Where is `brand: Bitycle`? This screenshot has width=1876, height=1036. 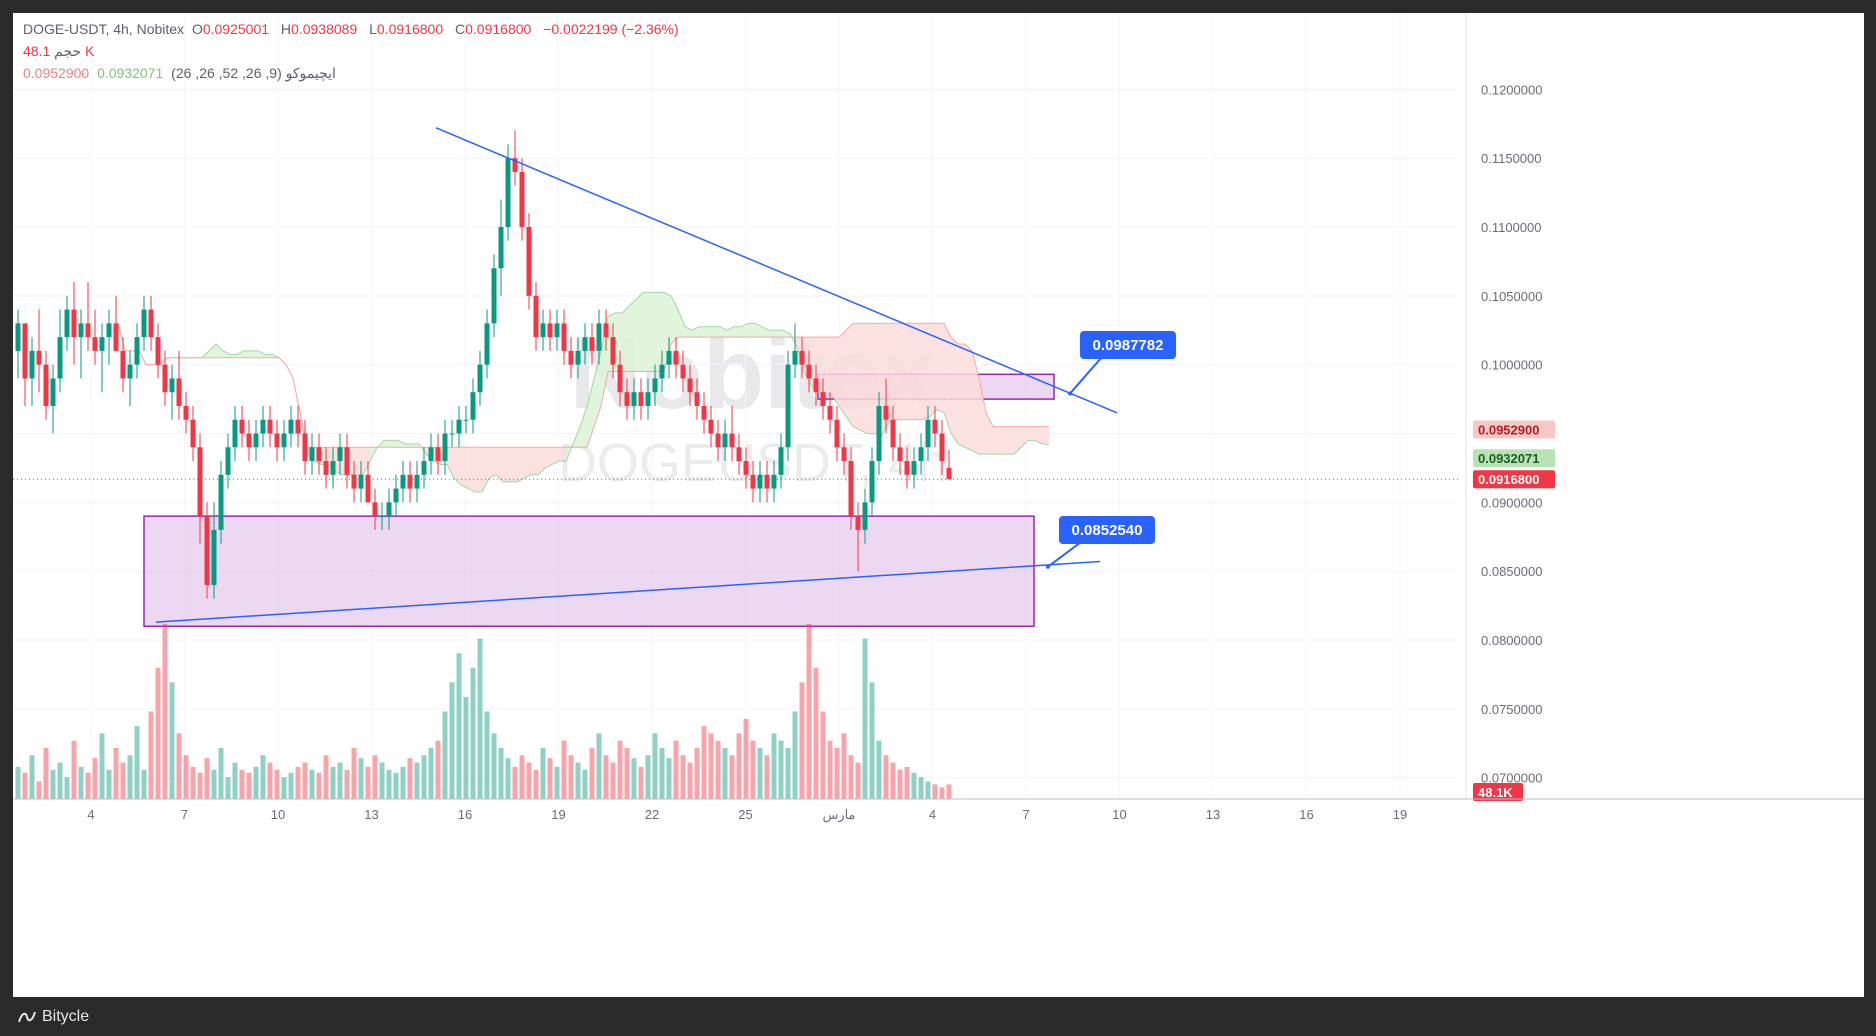
brand: Bitycle is located at coordinates (53, 1017).